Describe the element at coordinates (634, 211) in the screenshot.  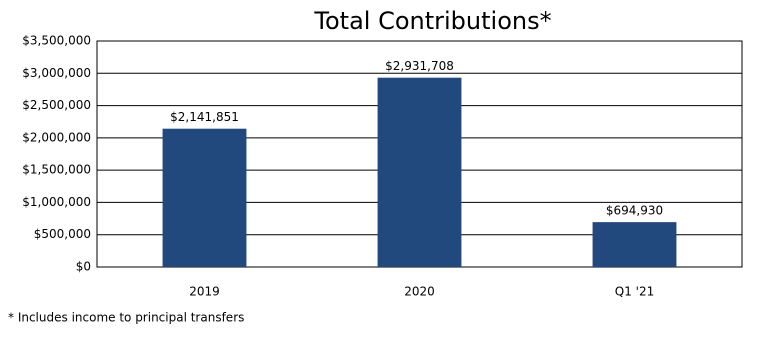
I see `value-label: $694,930` at that location.